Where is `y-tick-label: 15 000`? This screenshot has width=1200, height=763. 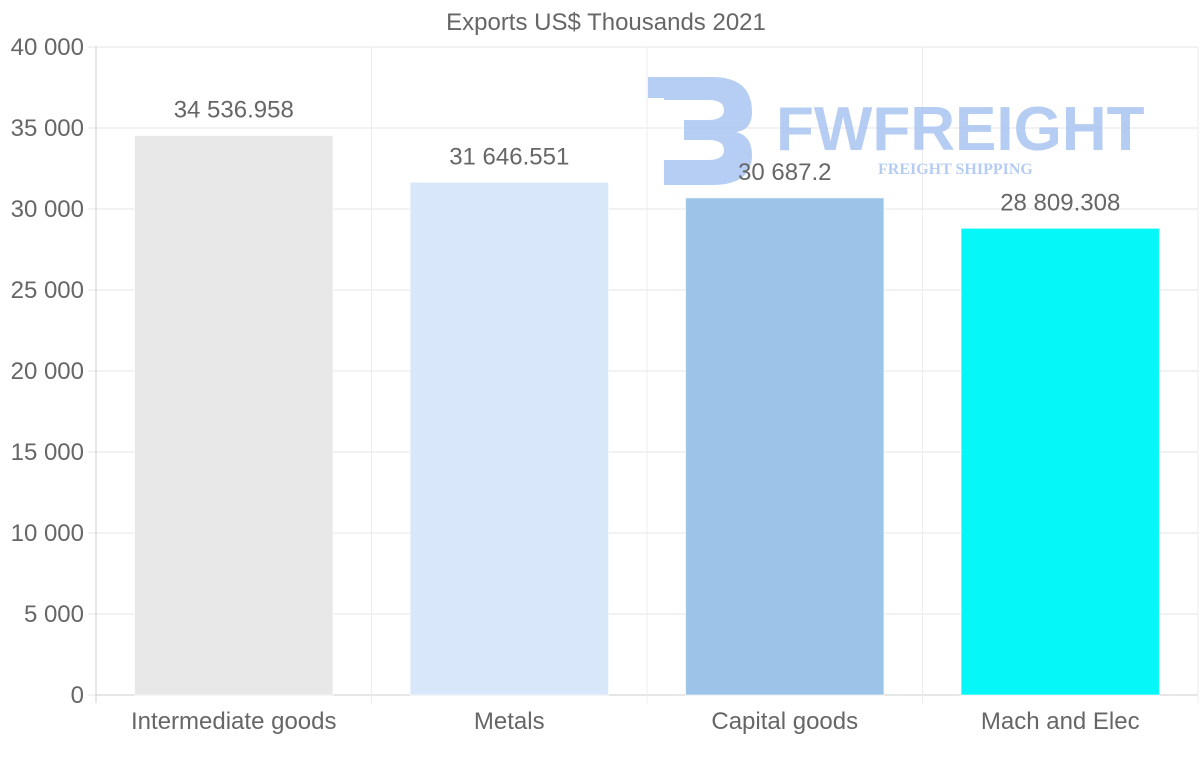
y-tick-label: 15 000 is located at coordinates (47, 452).